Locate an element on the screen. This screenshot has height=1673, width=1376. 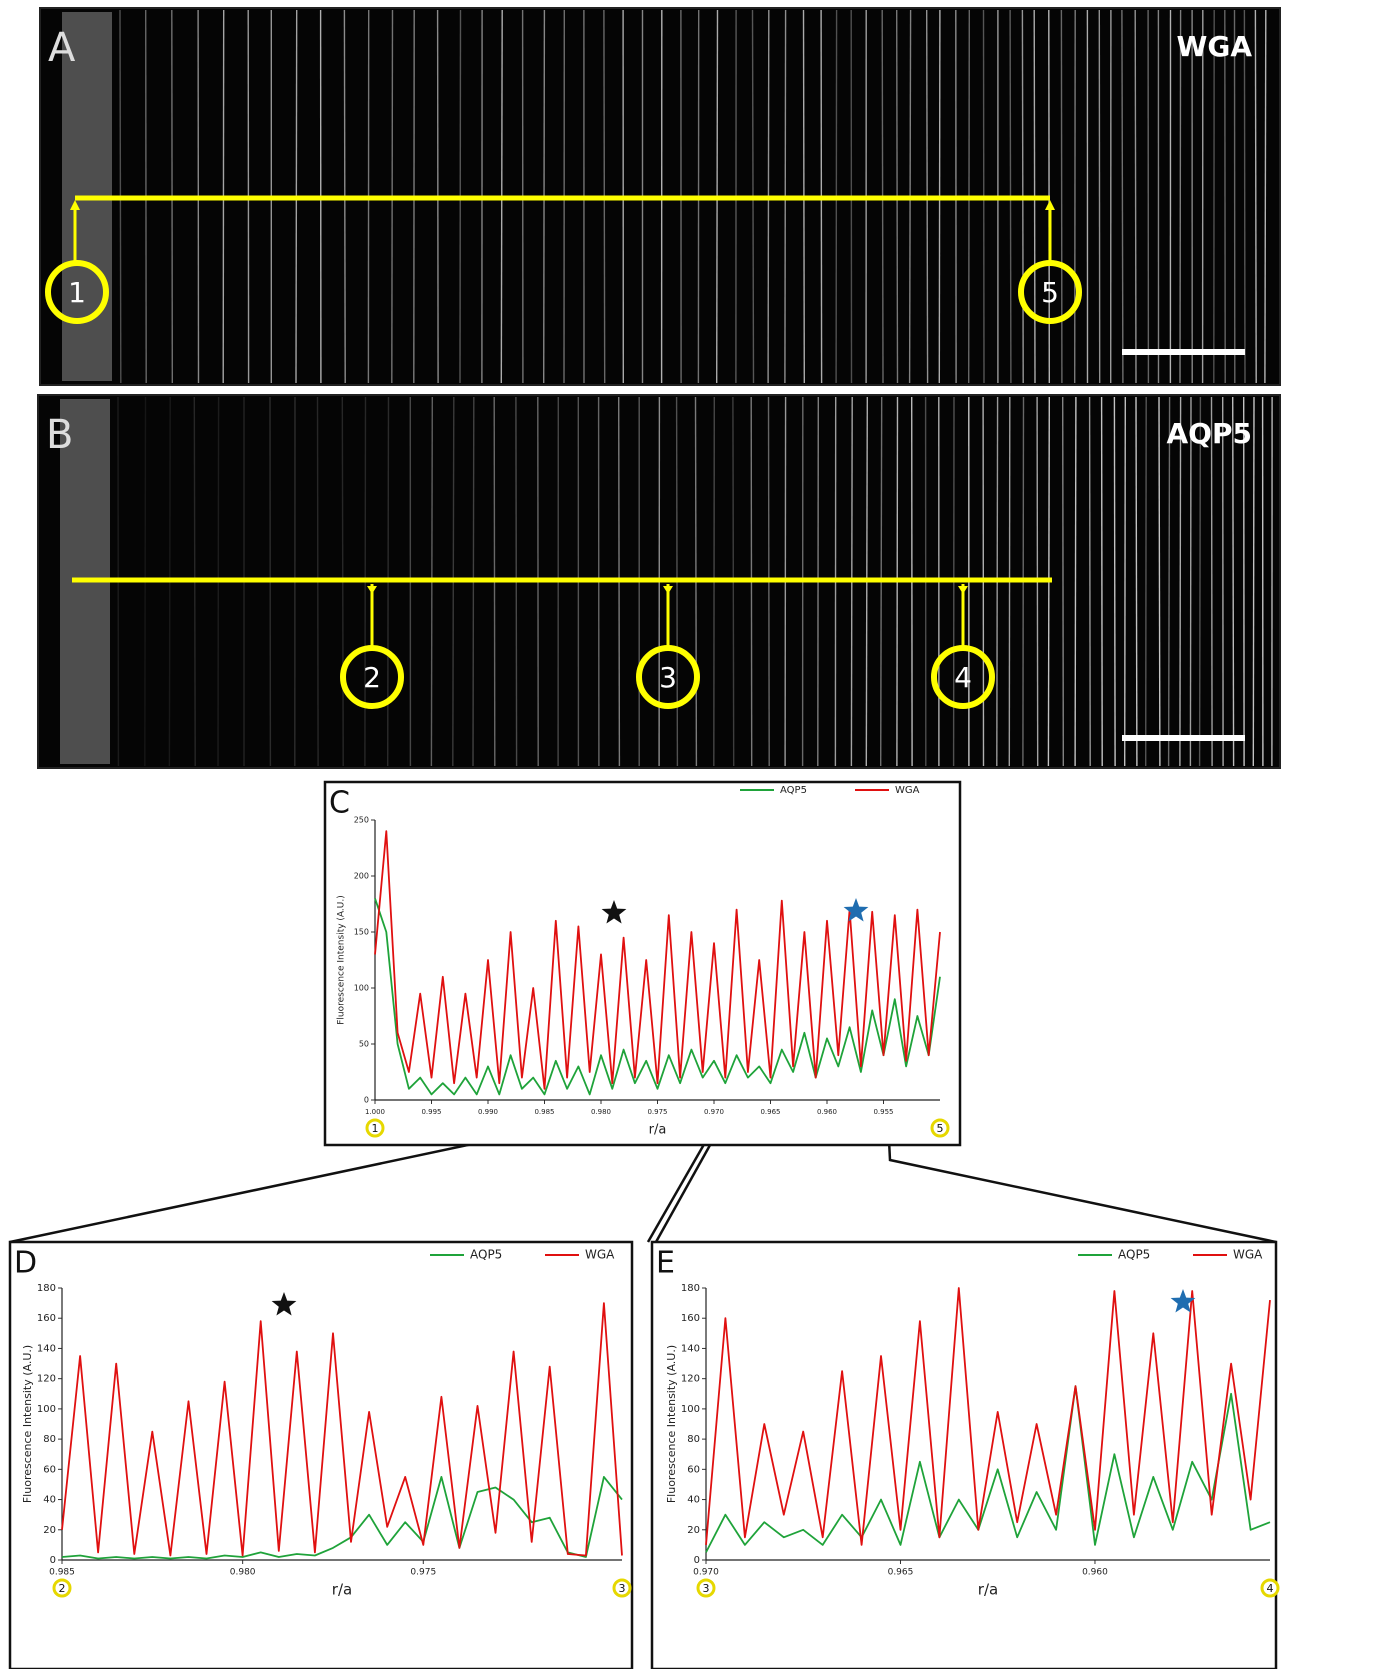
endpoint-label: 4 is located at coordinates (1270, 1588).